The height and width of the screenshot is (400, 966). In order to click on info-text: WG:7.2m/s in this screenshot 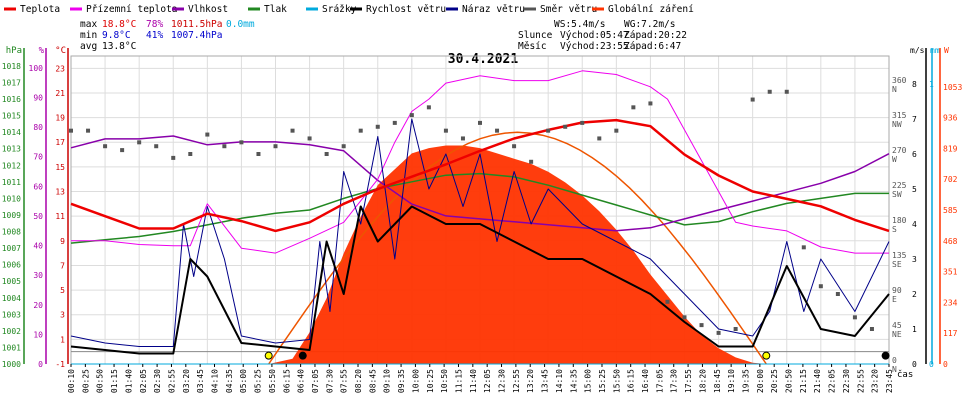, I will do `click(649, 24)`.